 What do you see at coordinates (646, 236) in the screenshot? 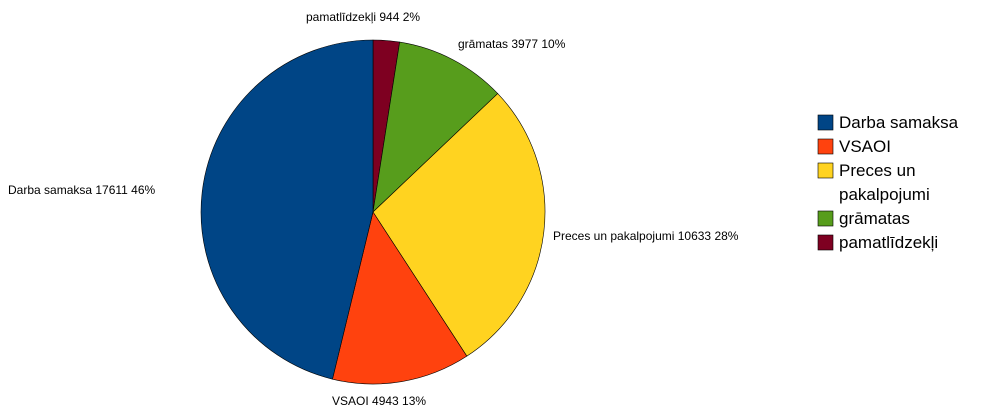
I see `slice-label-preces-un-pakalpojumi: Preces un pakalpojumi 10633 28%` at bounding box center [646, 236].